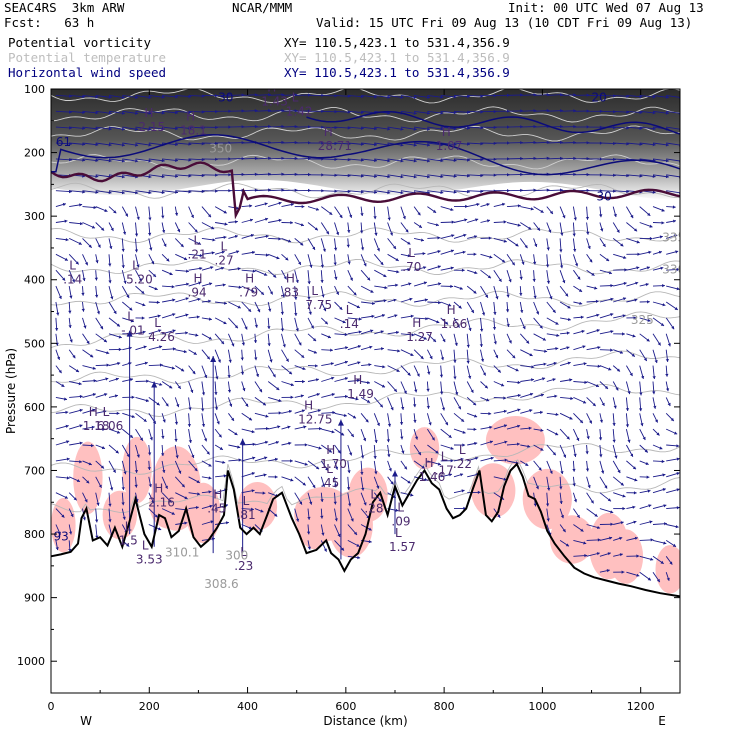 The height and width of the screenshot is (740, 740). I want to click on pv-extremum-value: .23, so click(243, 566).